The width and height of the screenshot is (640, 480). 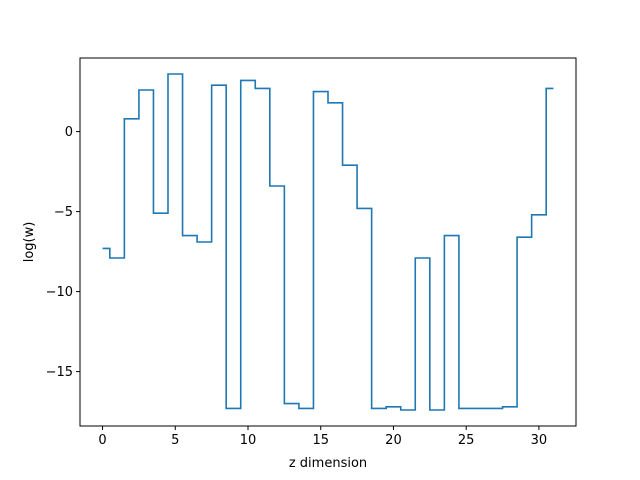 What do you see at coordinates (466, 440) in the screenshot?
I see `x-tick-label: 25` at bounding box center [466, 440].